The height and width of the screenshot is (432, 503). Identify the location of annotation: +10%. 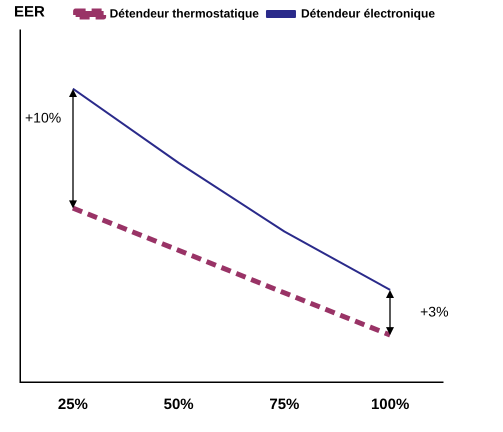
(43, 118).